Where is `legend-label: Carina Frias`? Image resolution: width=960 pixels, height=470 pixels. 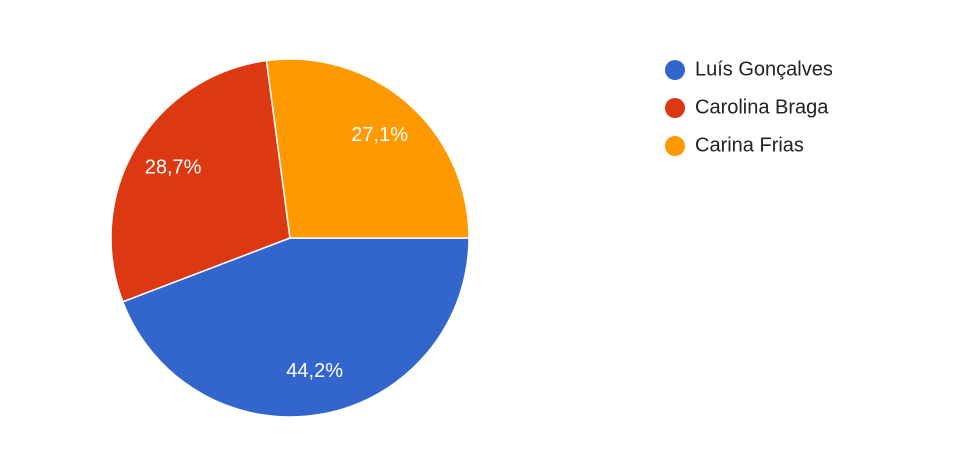
legend-label: Carina Frias is located at coordinates (749, 145).